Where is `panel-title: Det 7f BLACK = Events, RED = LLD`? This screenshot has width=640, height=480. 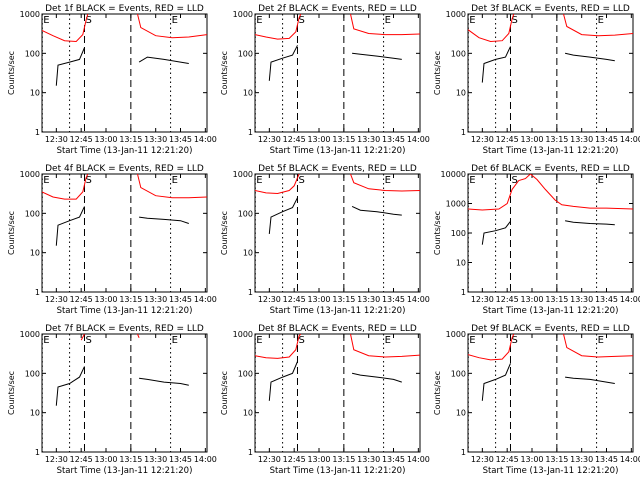 panel-title: Det 7f BLACK = Events, RED = LLD is located at coordinates (124, 329).